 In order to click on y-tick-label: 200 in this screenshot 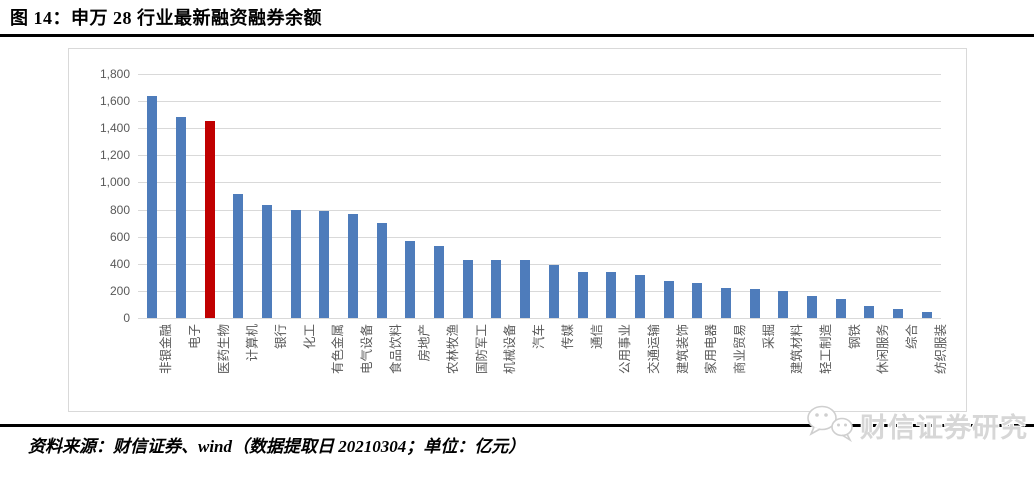, I will do `click(119, 290)`.